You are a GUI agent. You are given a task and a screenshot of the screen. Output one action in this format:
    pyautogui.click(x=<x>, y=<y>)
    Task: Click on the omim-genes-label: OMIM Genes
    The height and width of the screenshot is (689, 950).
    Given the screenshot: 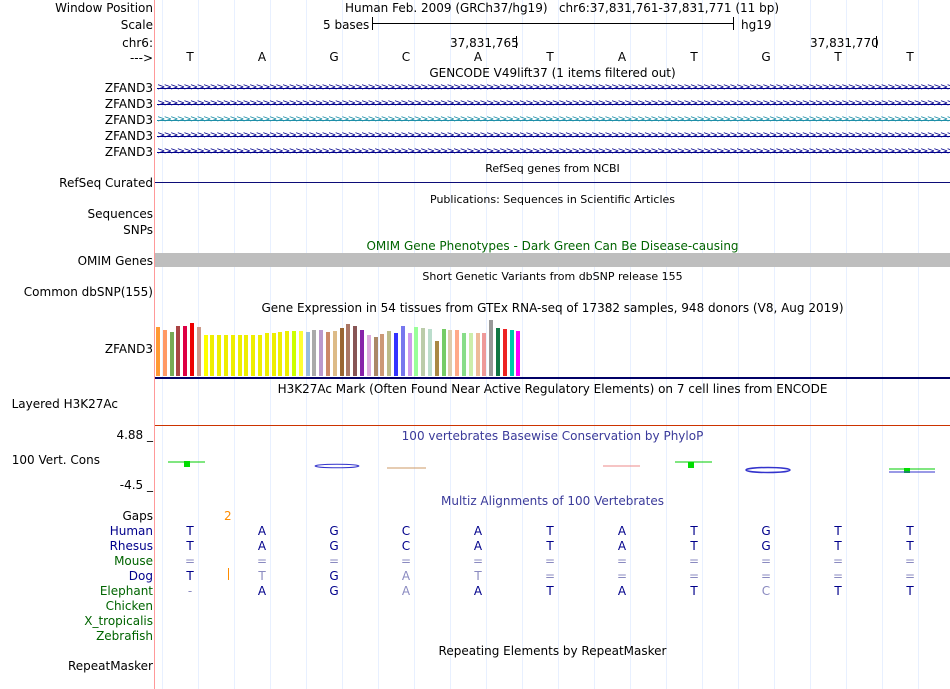 What is the action you would take?
    pyautogui.click(x=115, y=261)
    